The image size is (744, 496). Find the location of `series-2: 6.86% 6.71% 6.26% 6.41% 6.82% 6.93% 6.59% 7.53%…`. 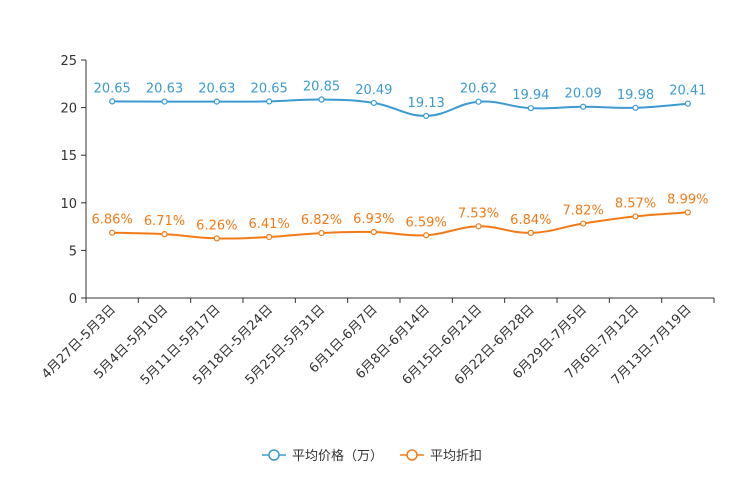

series-2: 6.86% 6.71% 6.26% 6.41% 6.82% 6.93% 6.59% 7.53%… is located at coordinates (400, 217).